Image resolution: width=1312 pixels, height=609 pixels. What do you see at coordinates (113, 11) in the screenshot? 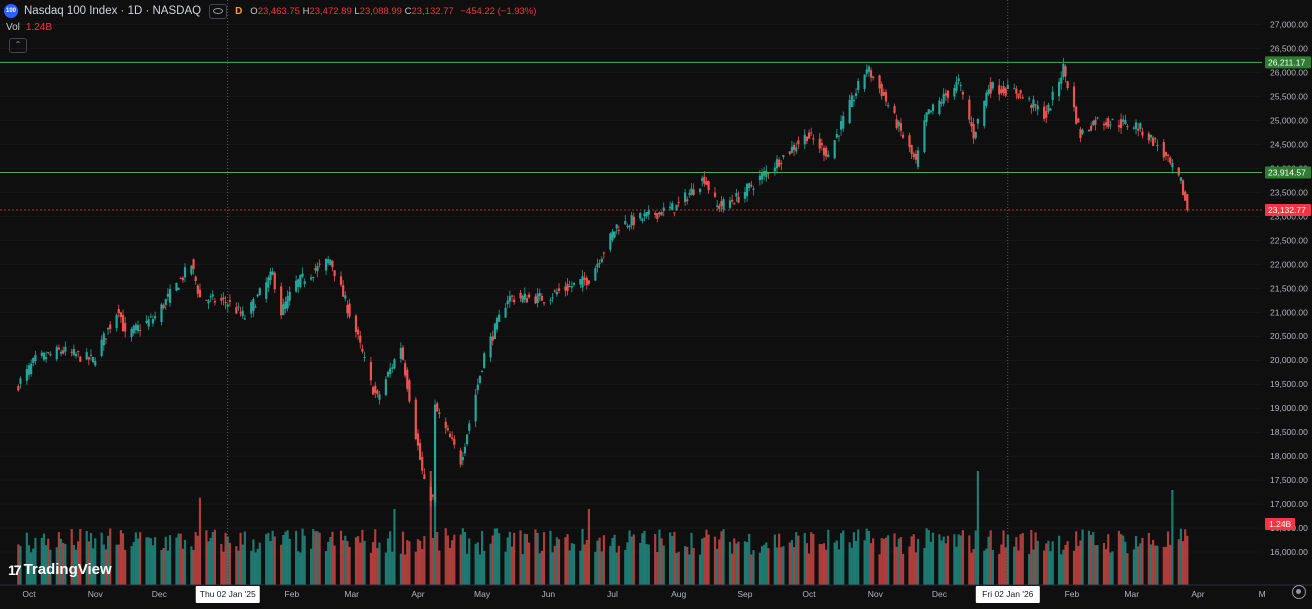
I see `symbol-title: Nasdaq 100 Index · 1D · NASDAQ` at bounding box center [113, 11].